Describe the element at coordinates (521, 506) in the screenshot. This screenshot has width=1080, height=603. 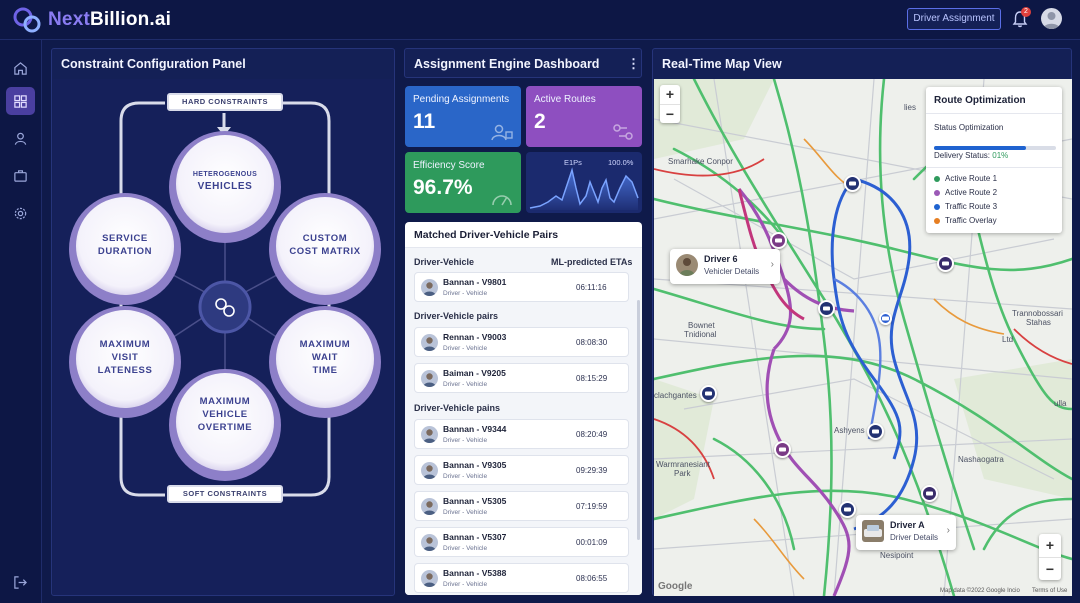
I see `table-row: Bannan - V5305 Driver - Vehicle 07:19:59` at that location.